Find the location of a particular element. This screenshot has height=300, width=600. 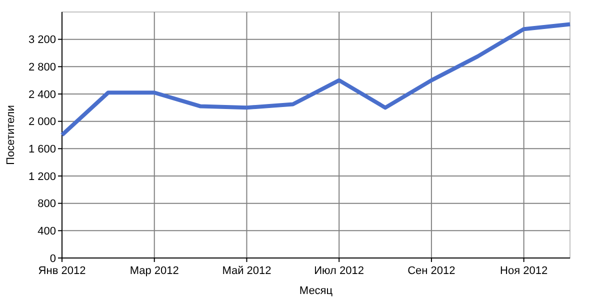

x-tick-label: Янв 2012 is located at coordinates (62, 271).